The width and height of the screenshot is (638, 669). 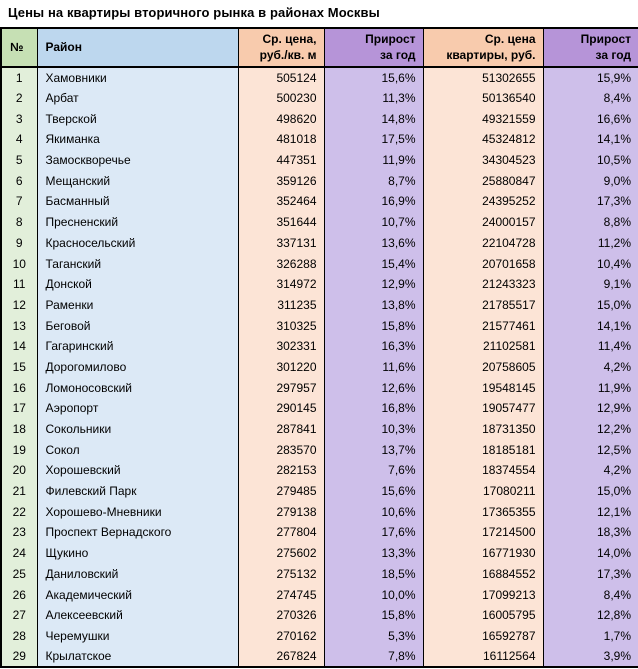 I want to click on cell-price-per-sqm: 270162, so click(x=281, y=636).